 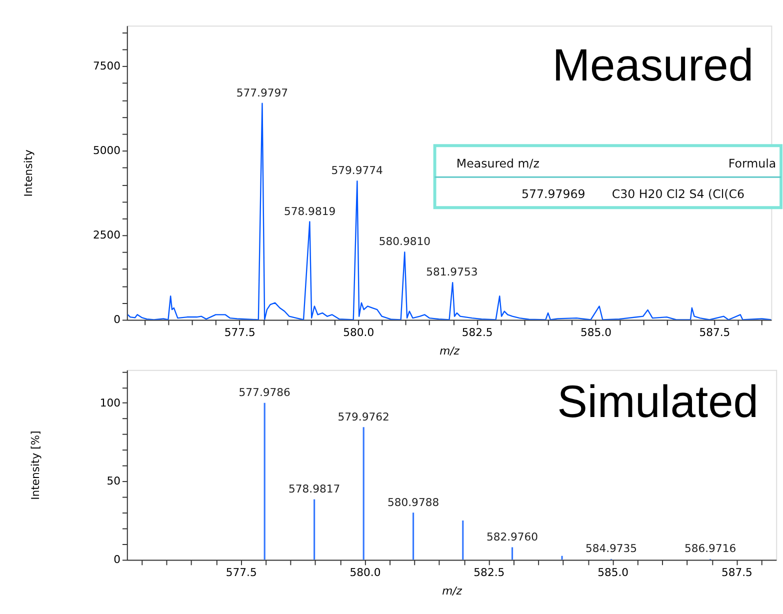 I want to click on annotation: C30 H20 Cl2 S4 (Cl(C6, so click(x=678, y=193).